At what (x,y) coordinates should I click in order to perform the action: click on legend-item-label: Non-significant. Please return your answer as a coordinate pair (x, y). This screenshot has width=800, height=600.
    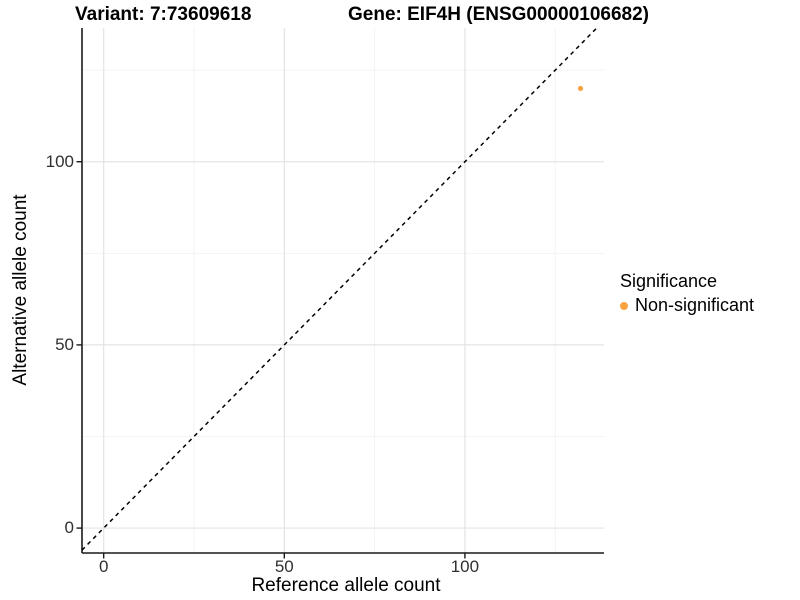
    Looking at the image, I should click on (695, 305).